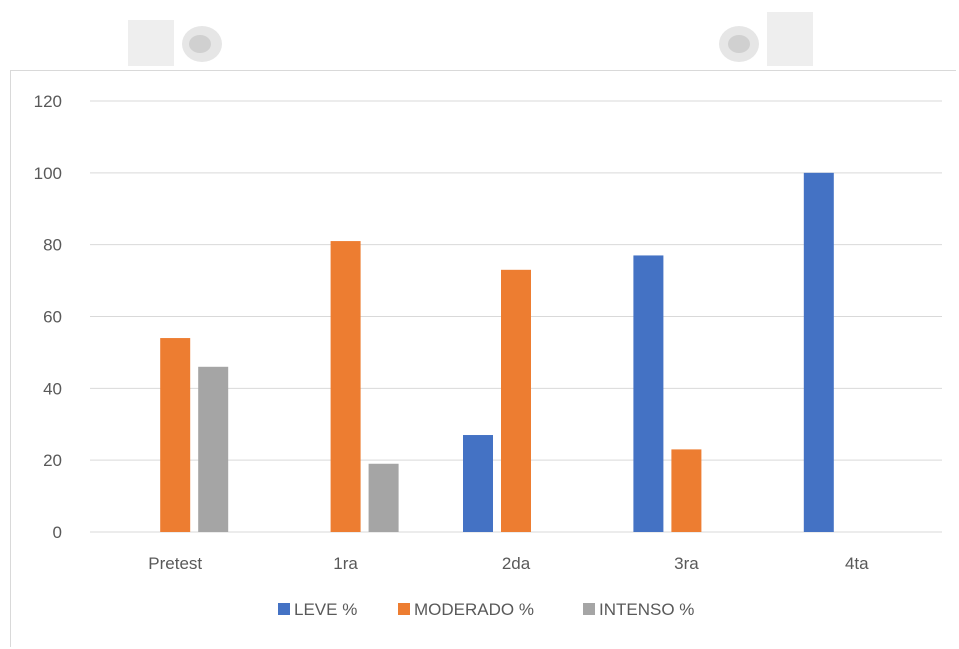  What do you see at coordinates (325, 609) in the screenshot?
I see `legend-label: LEVE %` at bounding box center [325, 609].